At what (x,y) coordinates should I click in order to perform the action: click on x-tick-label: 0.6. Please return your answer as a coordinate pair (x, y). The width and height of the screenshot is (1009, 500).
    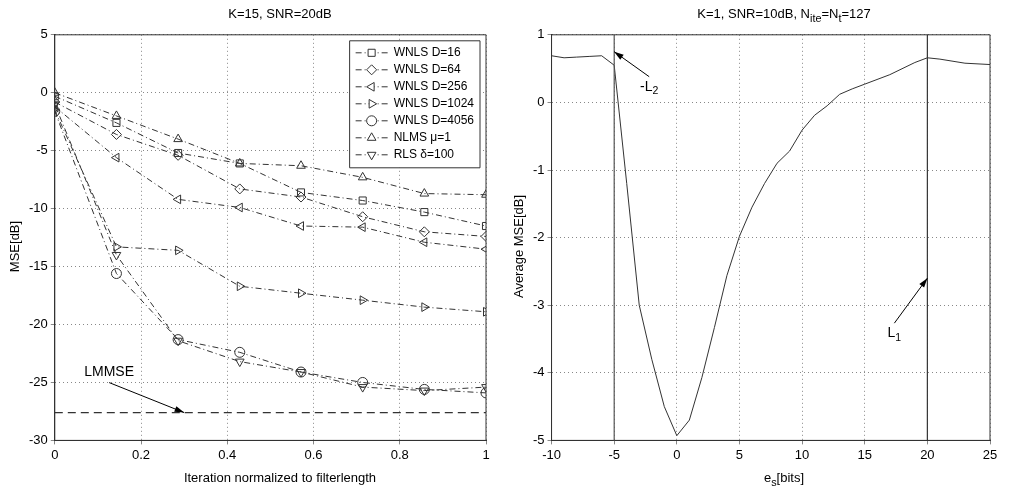
    Looking at the image, I should click on (313, 454).